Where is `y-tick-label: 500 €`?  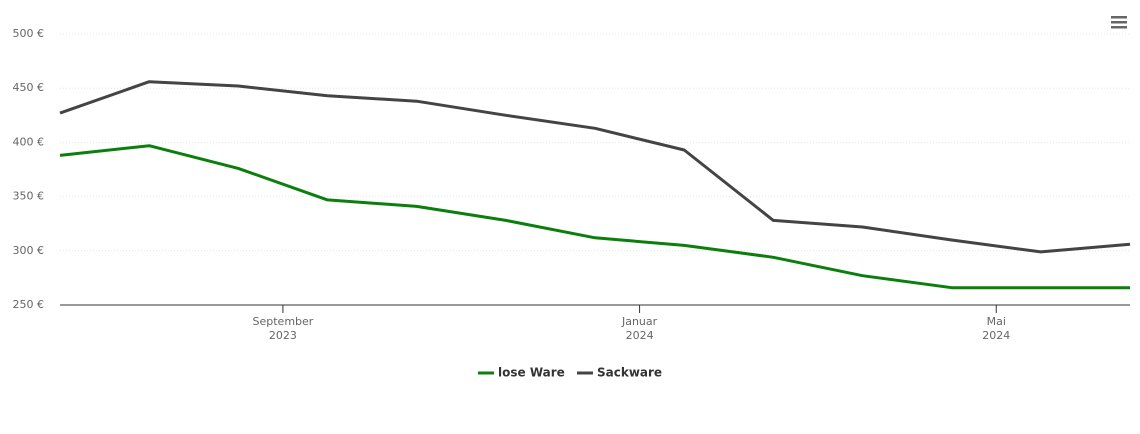 y-tick-label: 500 € is located at coordinates (29, 33).